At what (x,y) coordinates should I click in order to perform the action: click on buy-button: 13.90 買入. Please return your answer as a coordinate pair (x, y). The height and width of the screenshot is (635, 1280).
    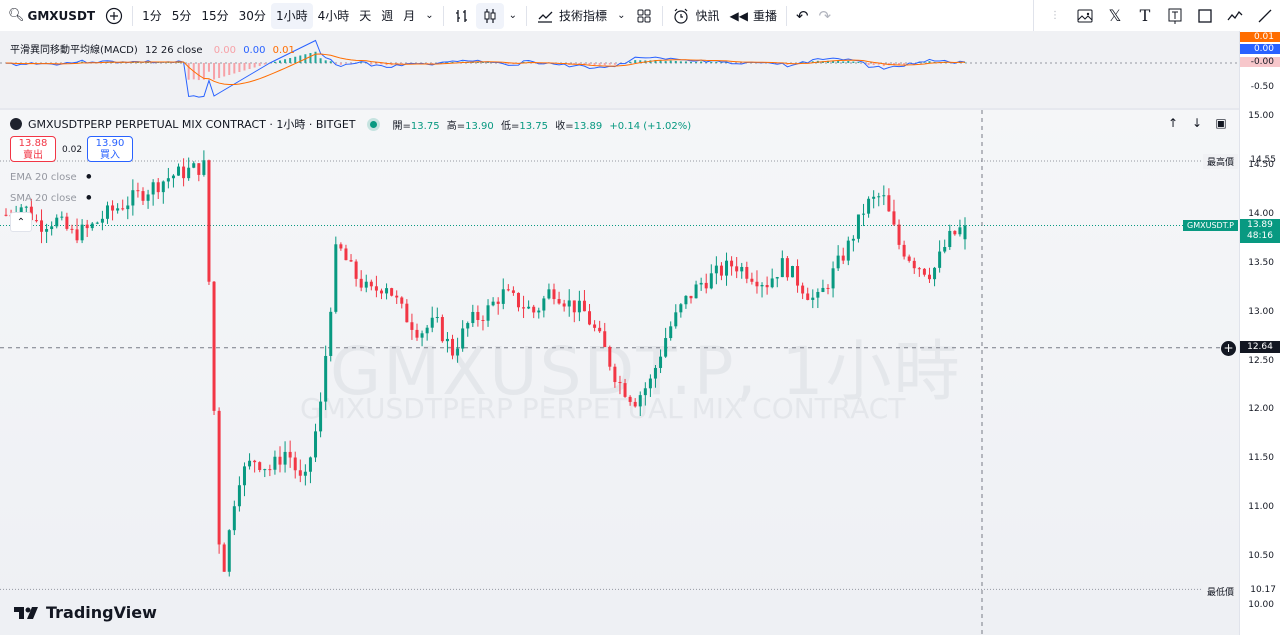
    Looking at the image, I should click on (110, 149).